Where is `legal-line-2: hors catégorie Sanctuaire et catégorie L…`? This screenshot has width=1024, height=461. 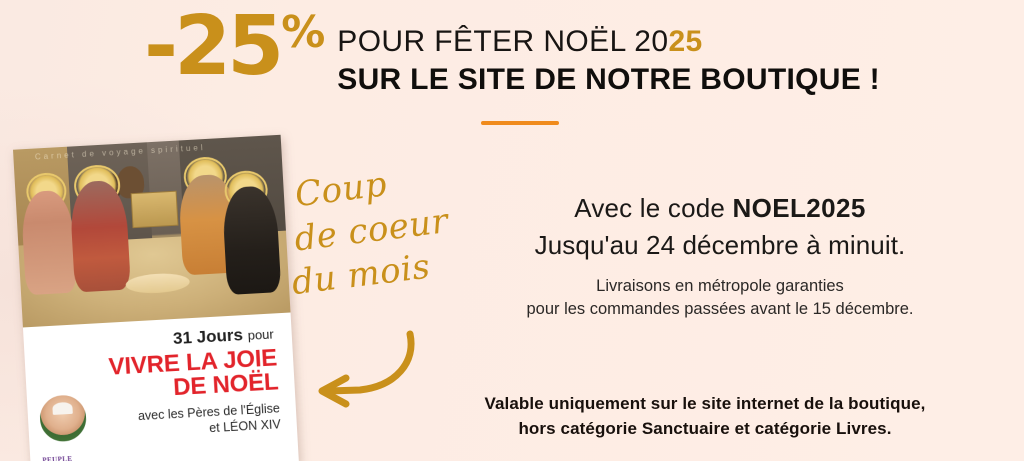
legal-line-2: hors catégorie Sanctuaire et catégorie L… is located at coordinates (705, 428).